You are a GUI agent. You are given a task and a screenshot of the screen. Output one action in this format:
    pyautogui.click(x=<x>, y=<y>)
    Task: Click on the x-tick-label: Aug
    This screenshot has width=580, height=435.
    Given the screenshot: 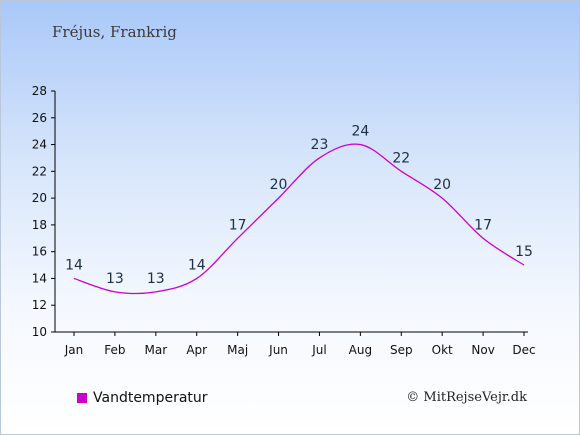 What is the action you would take?
    pyautogui.click(x=360, y=350)
    